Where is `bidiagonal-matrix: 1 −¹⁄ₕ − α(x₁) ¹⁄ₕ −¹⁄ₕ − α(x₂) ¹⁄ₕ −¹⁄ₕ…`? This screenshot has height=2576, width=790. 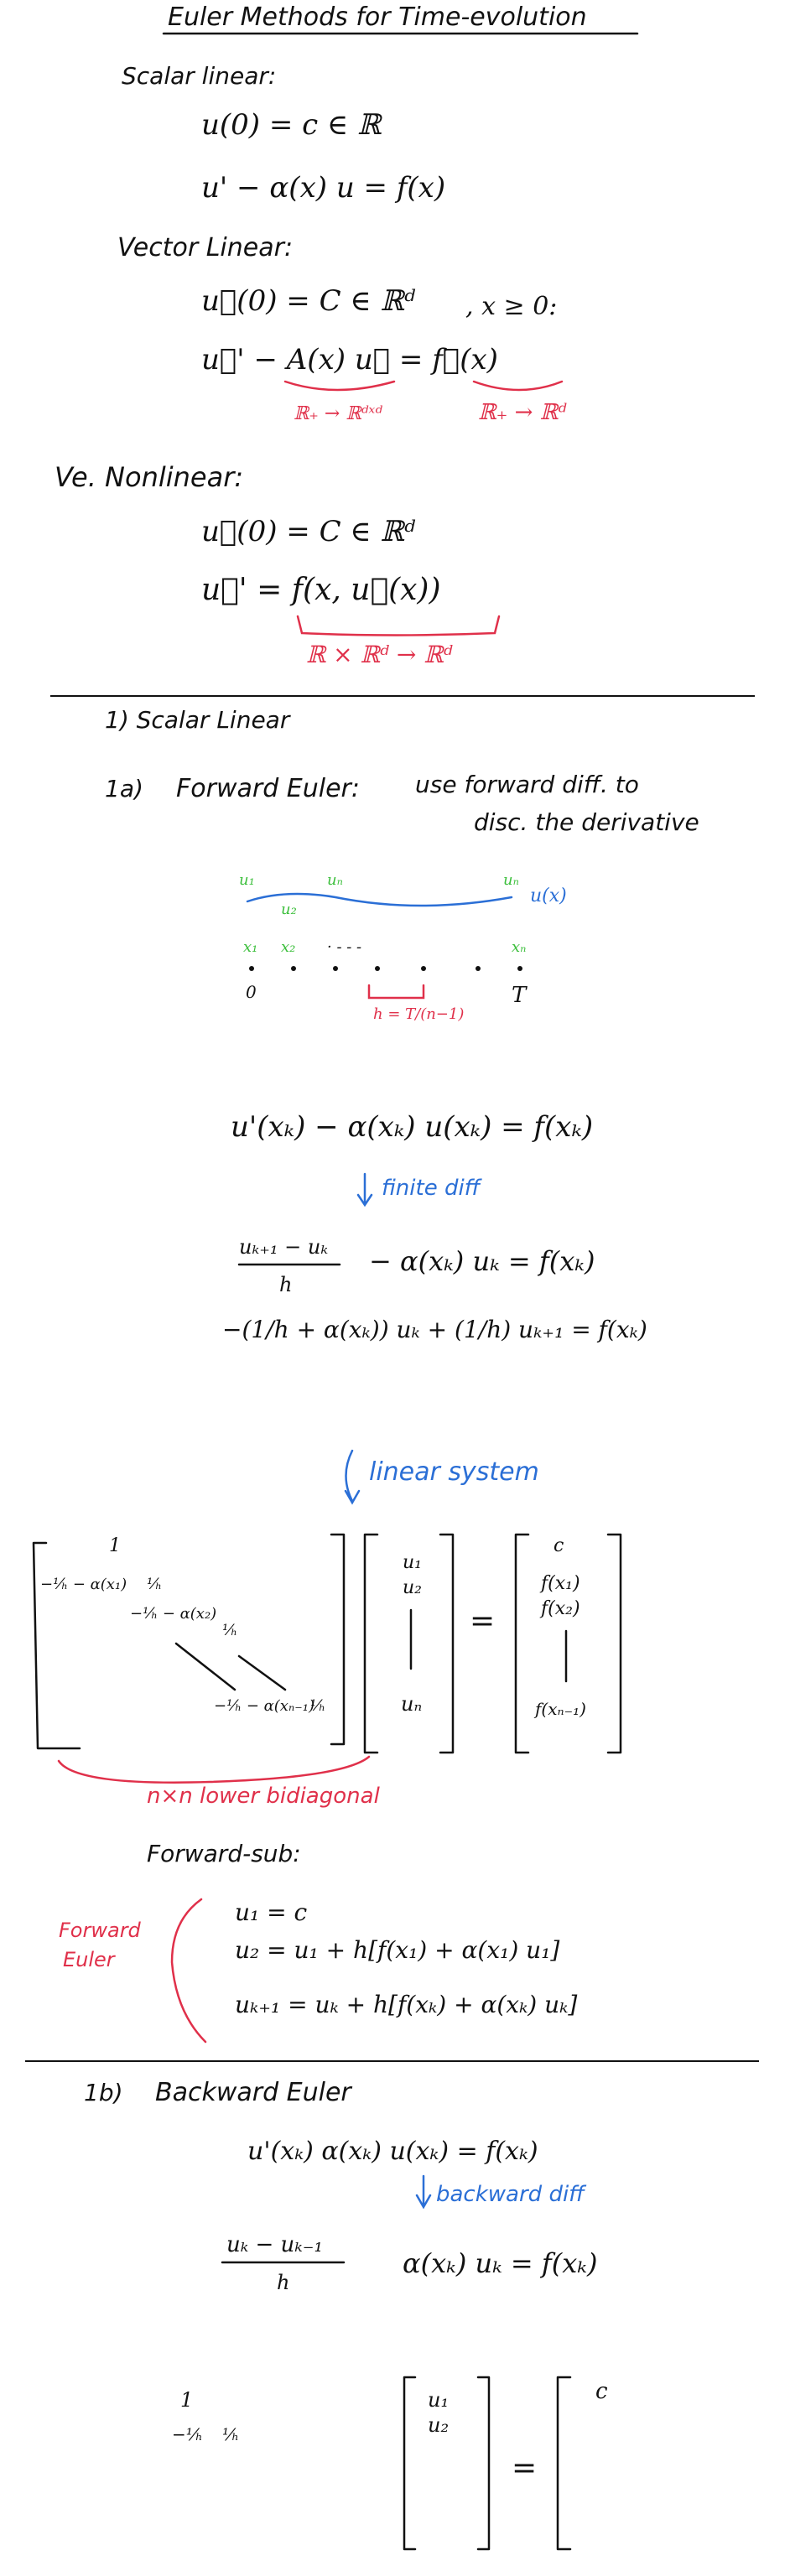 bidiagonal-matrix: 1 −¹⁄ₕ − α(x₁) ¹⁄ₕ −¹⁄ₕ − α(x₂) ¹⁄ₕ −¹⁄ₕ… is located at coordinates (189, 1641).